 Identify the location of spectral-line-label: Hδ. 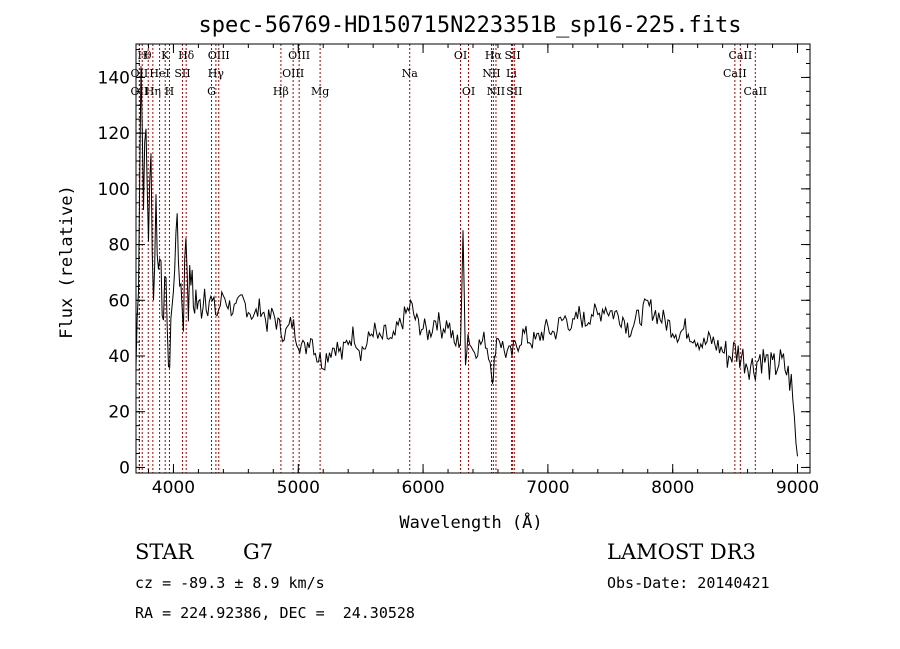
(186, 55).